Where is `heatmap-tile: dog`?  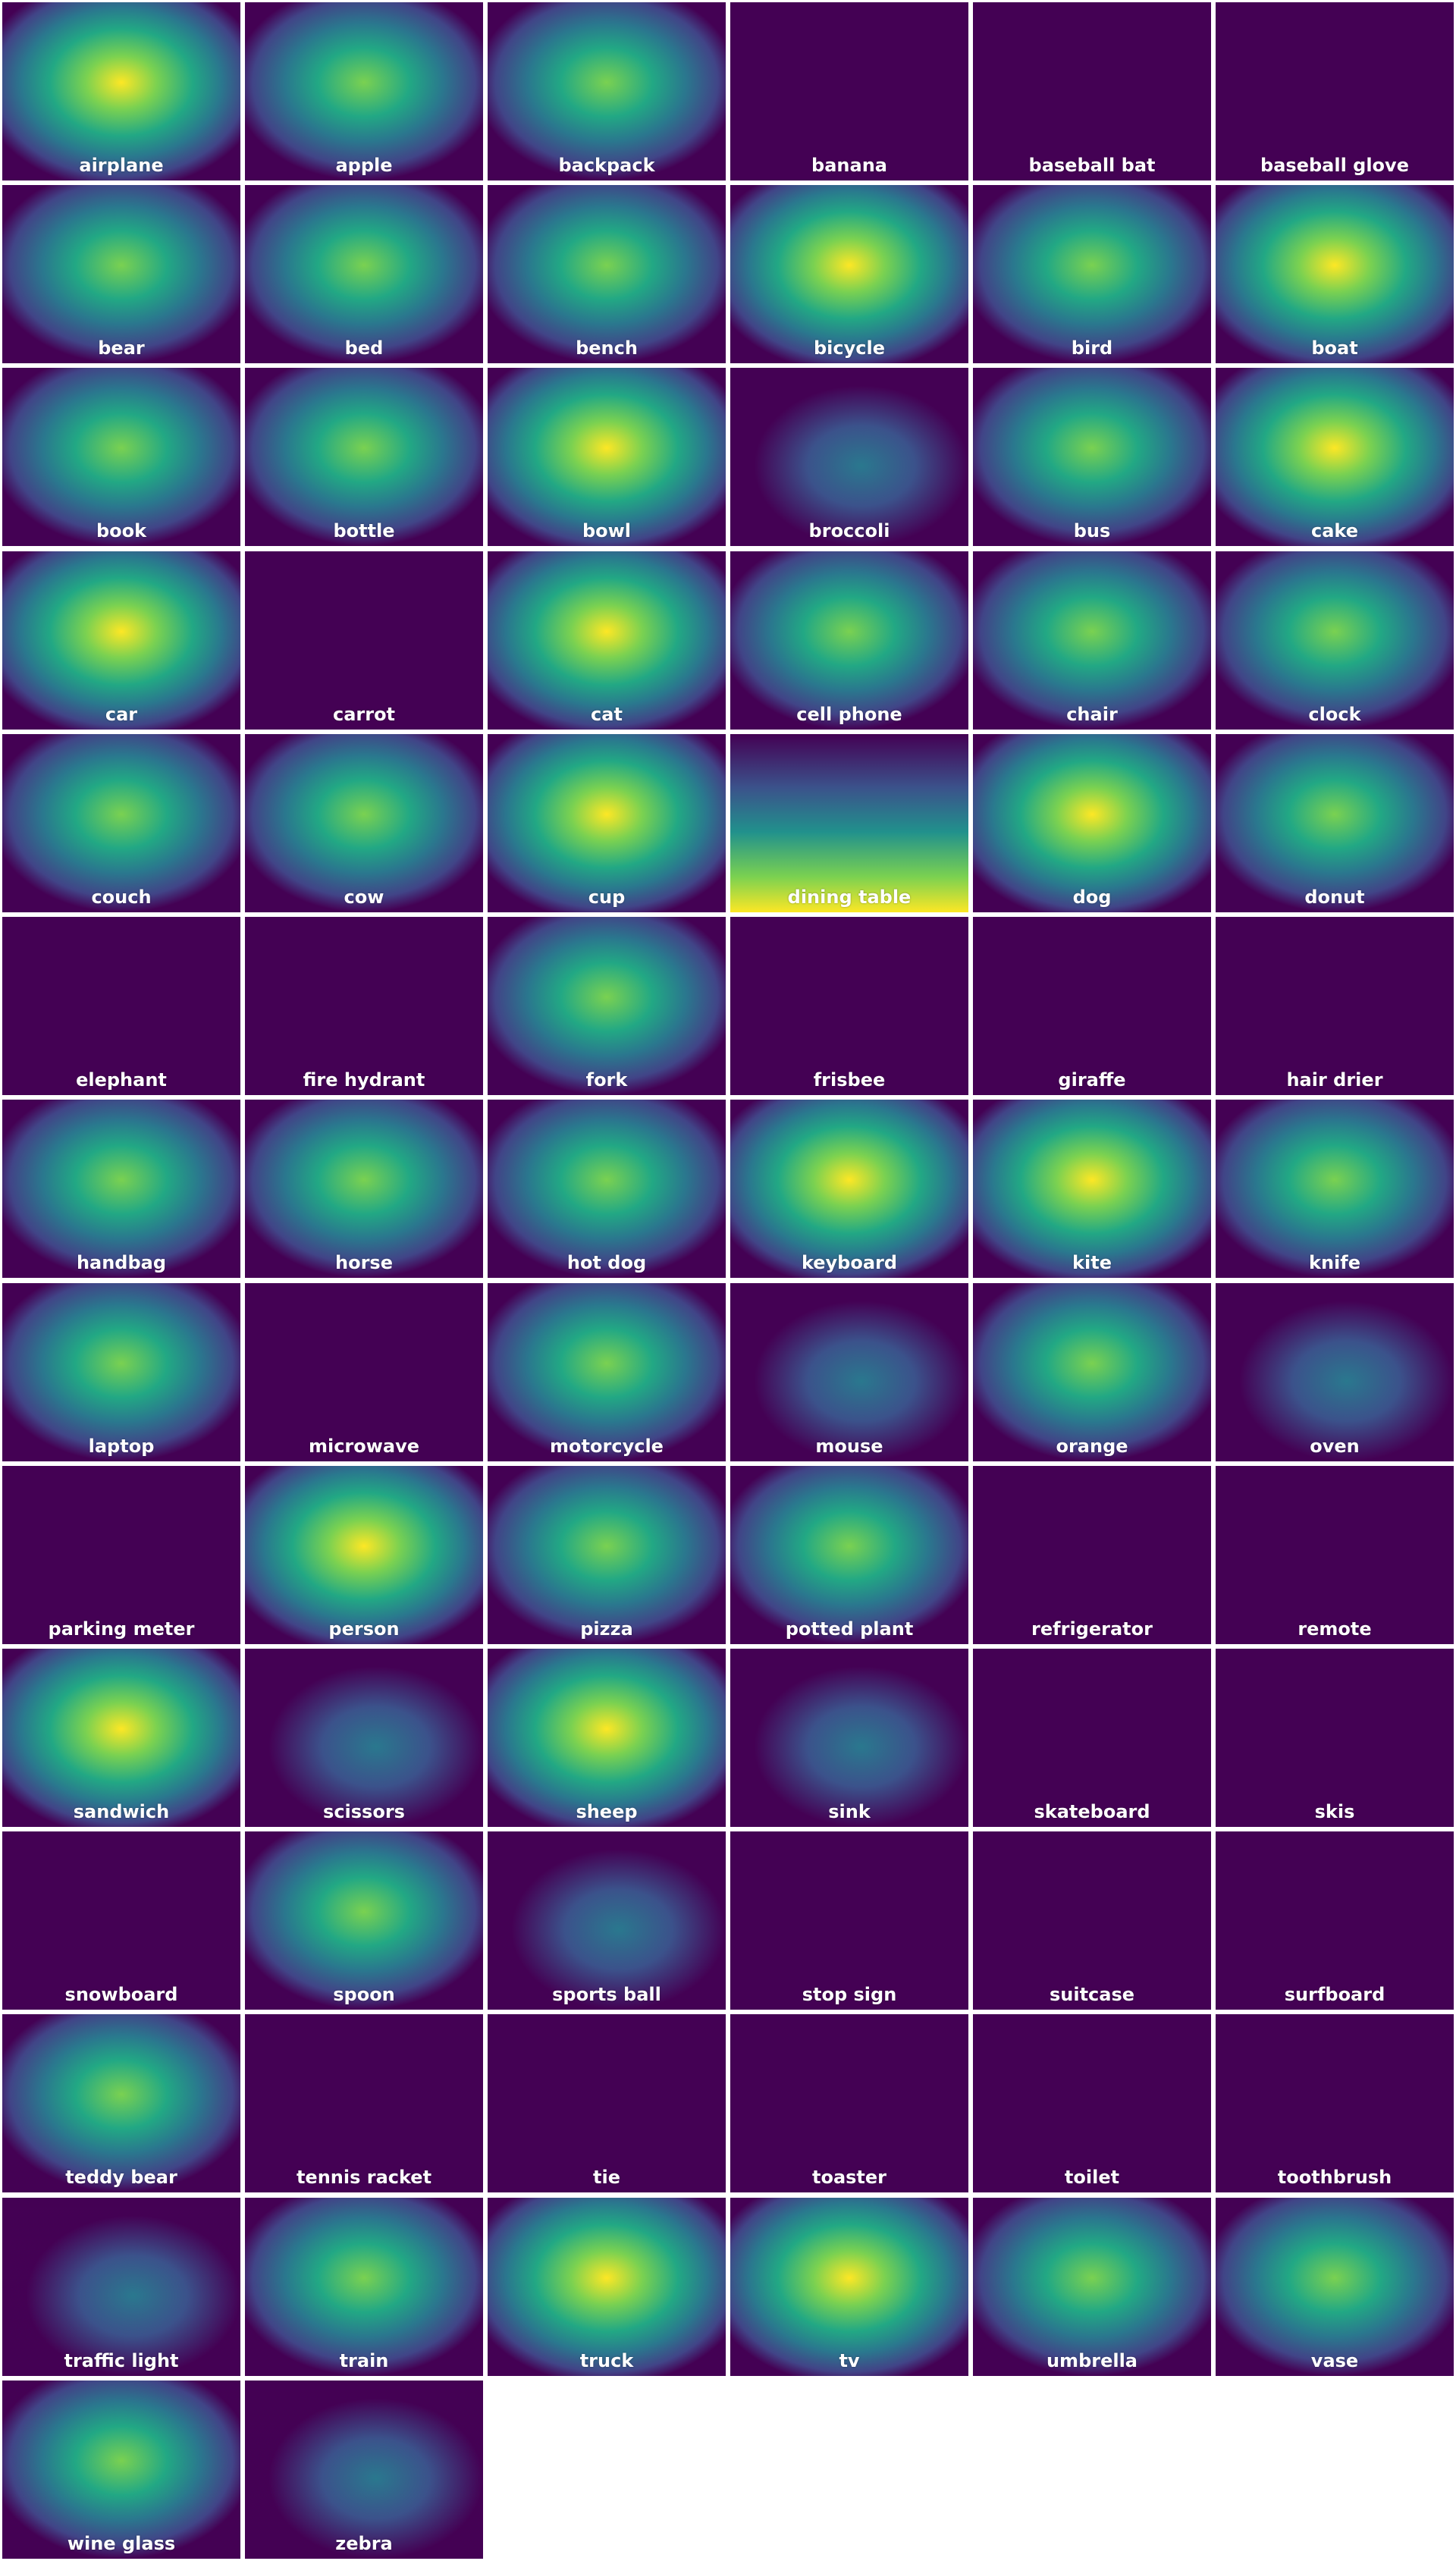 heatmap-tile: dog is located at coordinates (1092, 822).